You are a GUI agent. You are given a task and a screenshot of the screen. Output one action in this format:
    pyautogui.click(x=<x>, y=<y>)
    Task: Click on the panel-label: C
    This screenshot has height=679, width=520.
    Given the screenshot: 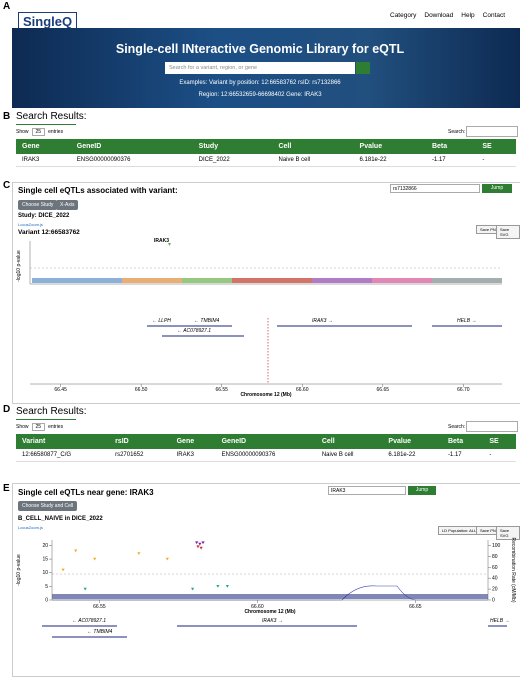 What is the action you would take?
    pyautogui.click(x=7, y=185)
    